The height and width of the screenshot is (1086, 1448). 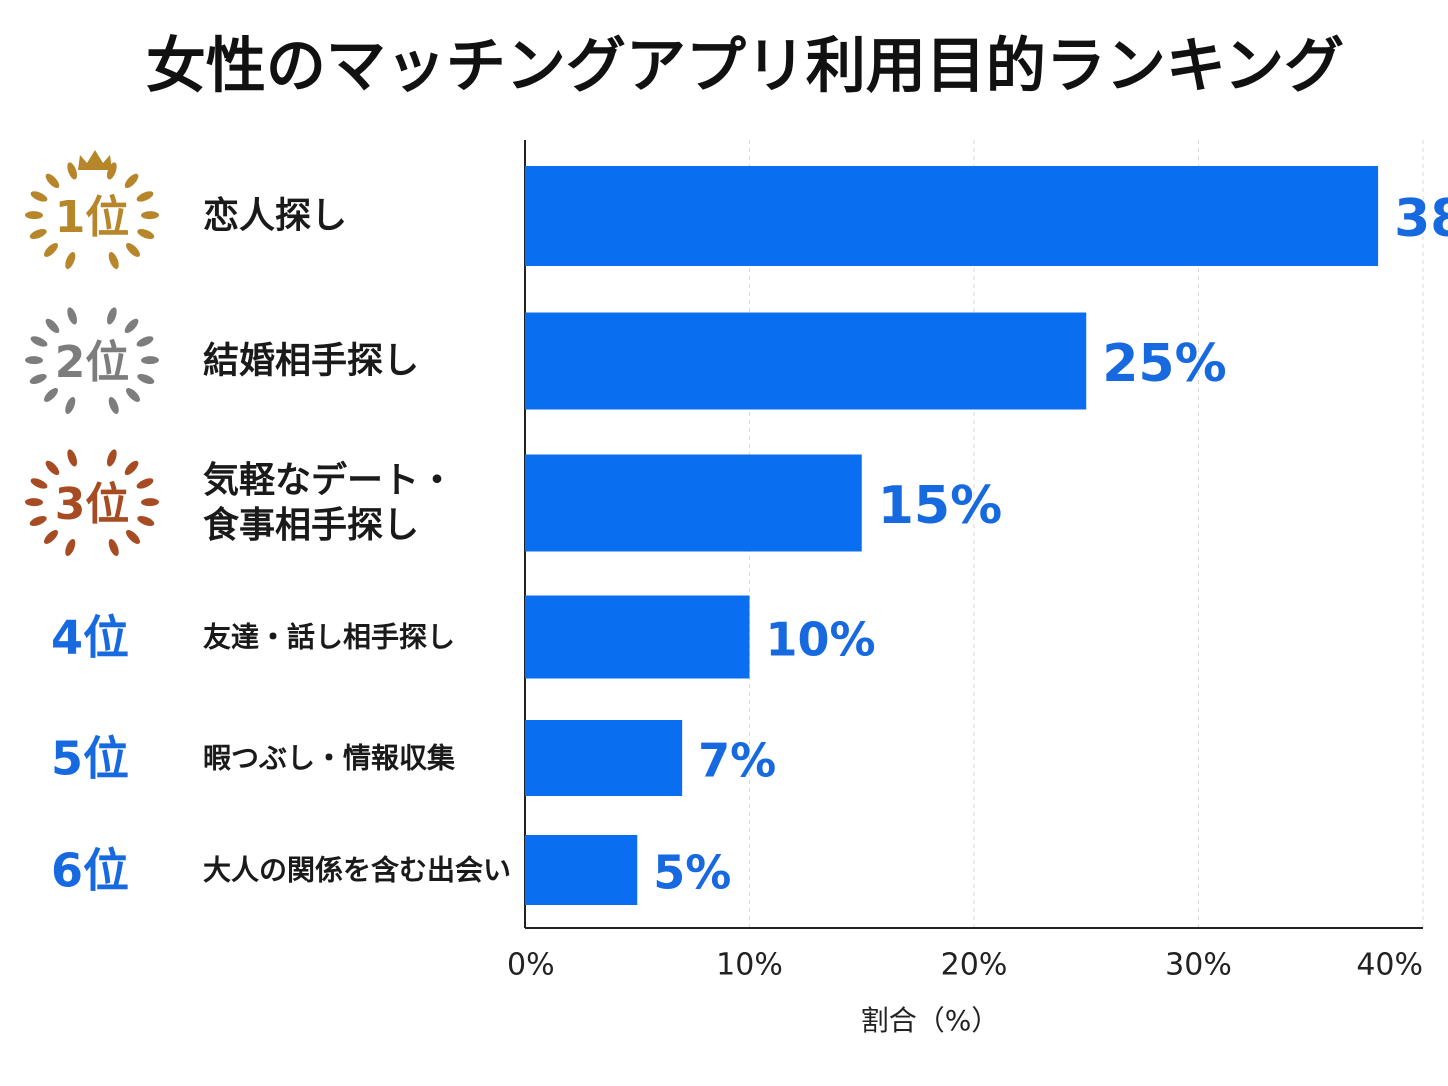 What do you see at coordinates (974, 965) in the screenshot?
I see `x-tick-label: 20%` at bounding box center [974, 965].